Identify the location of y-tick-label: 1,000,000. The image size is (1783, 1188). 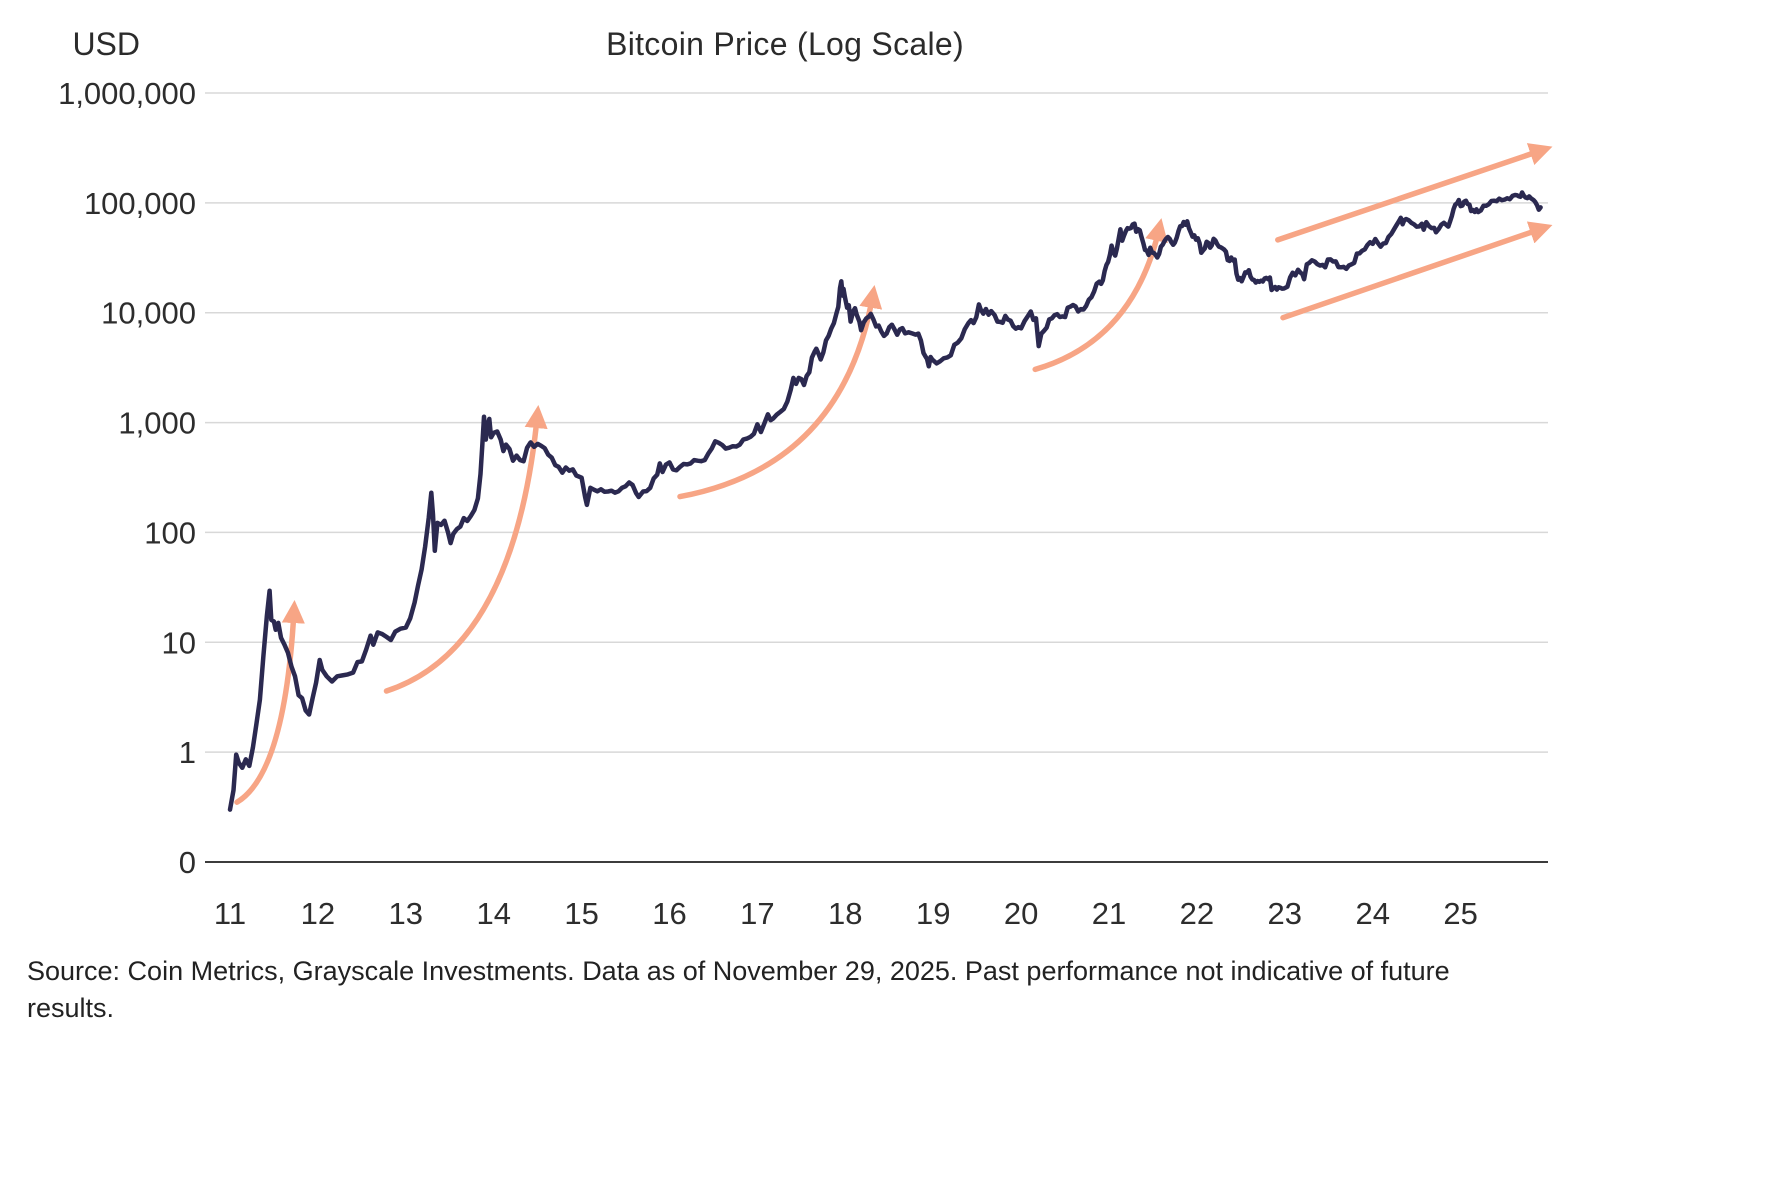
(127, 93).